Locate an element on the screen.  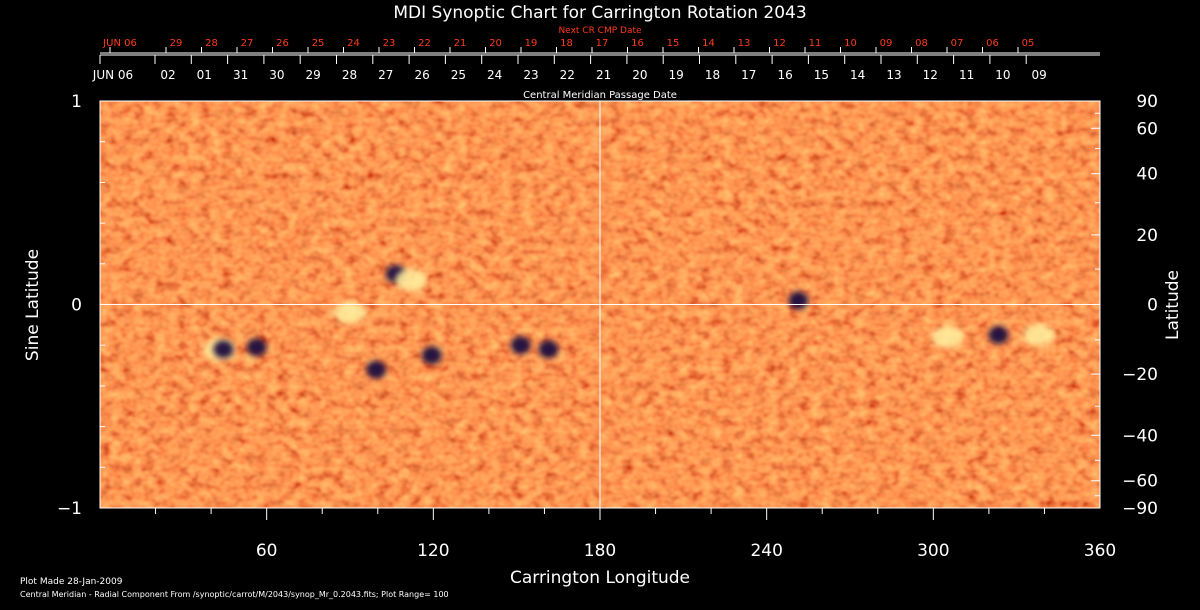
cmp-date-label: 09 is located at coordinates (1039, 75).